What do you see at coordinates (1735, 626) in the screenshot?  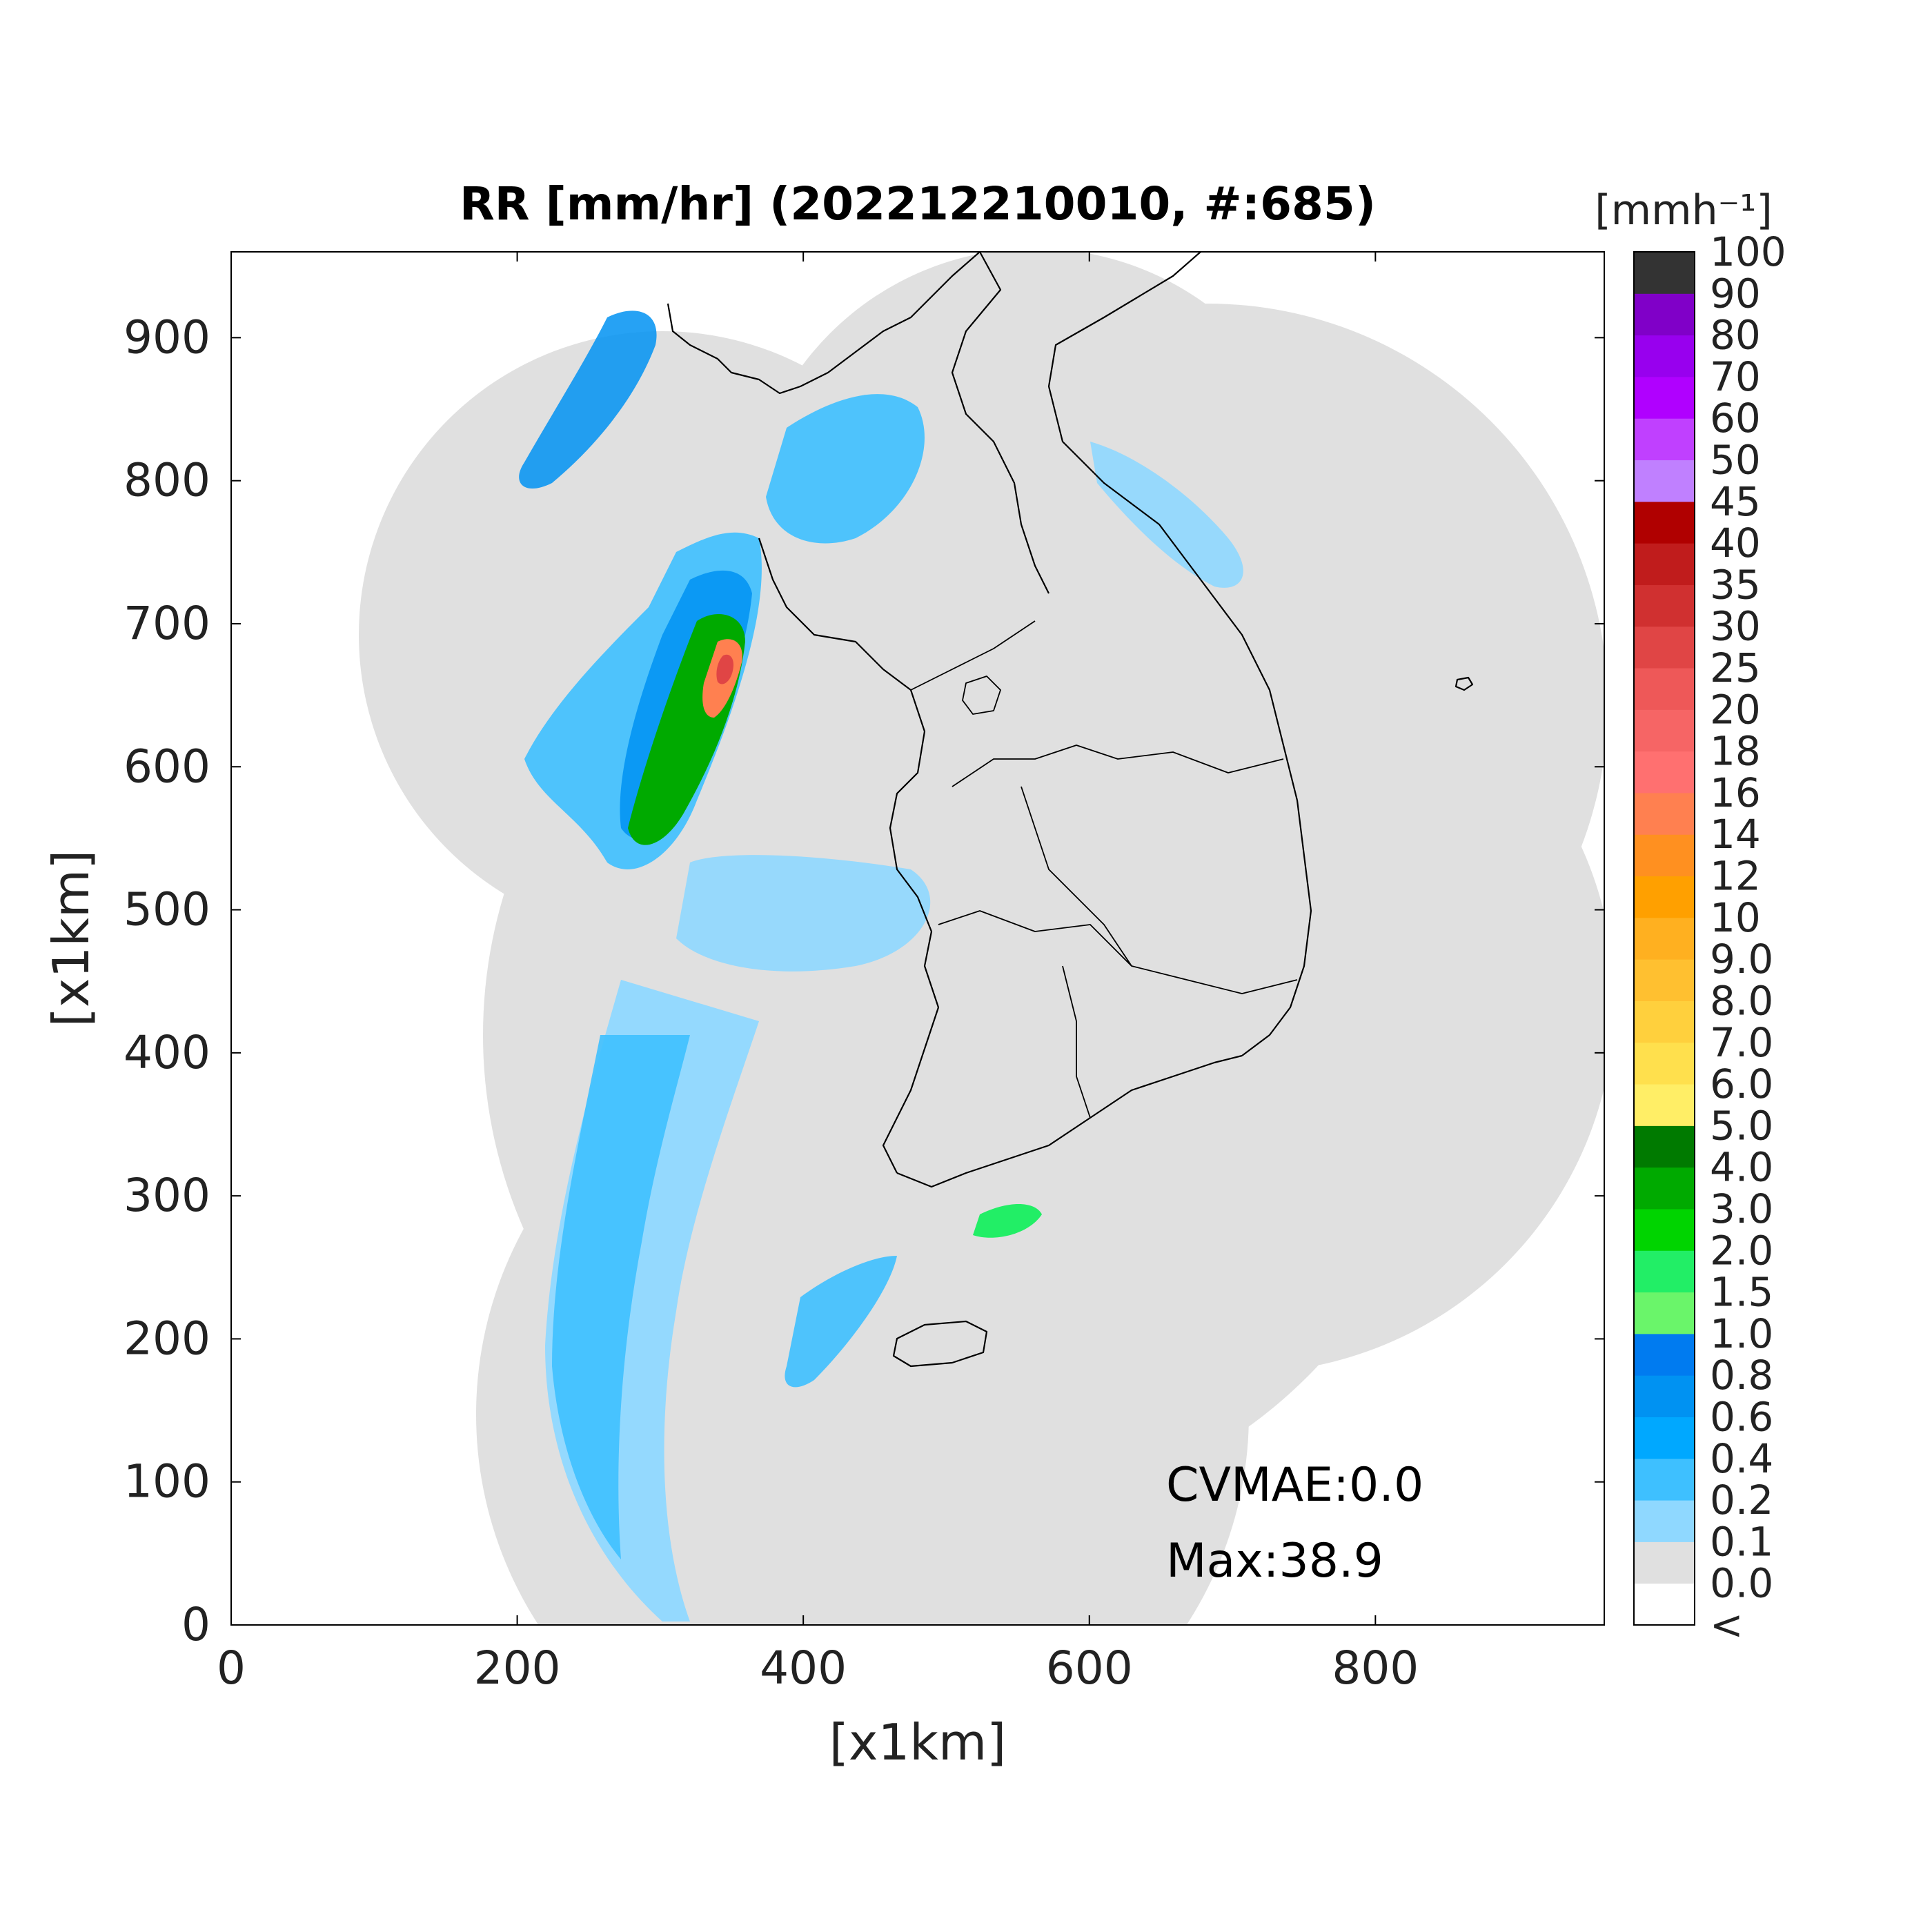 I see `colorbar-label: 30` at bounding box center [1735, 626].